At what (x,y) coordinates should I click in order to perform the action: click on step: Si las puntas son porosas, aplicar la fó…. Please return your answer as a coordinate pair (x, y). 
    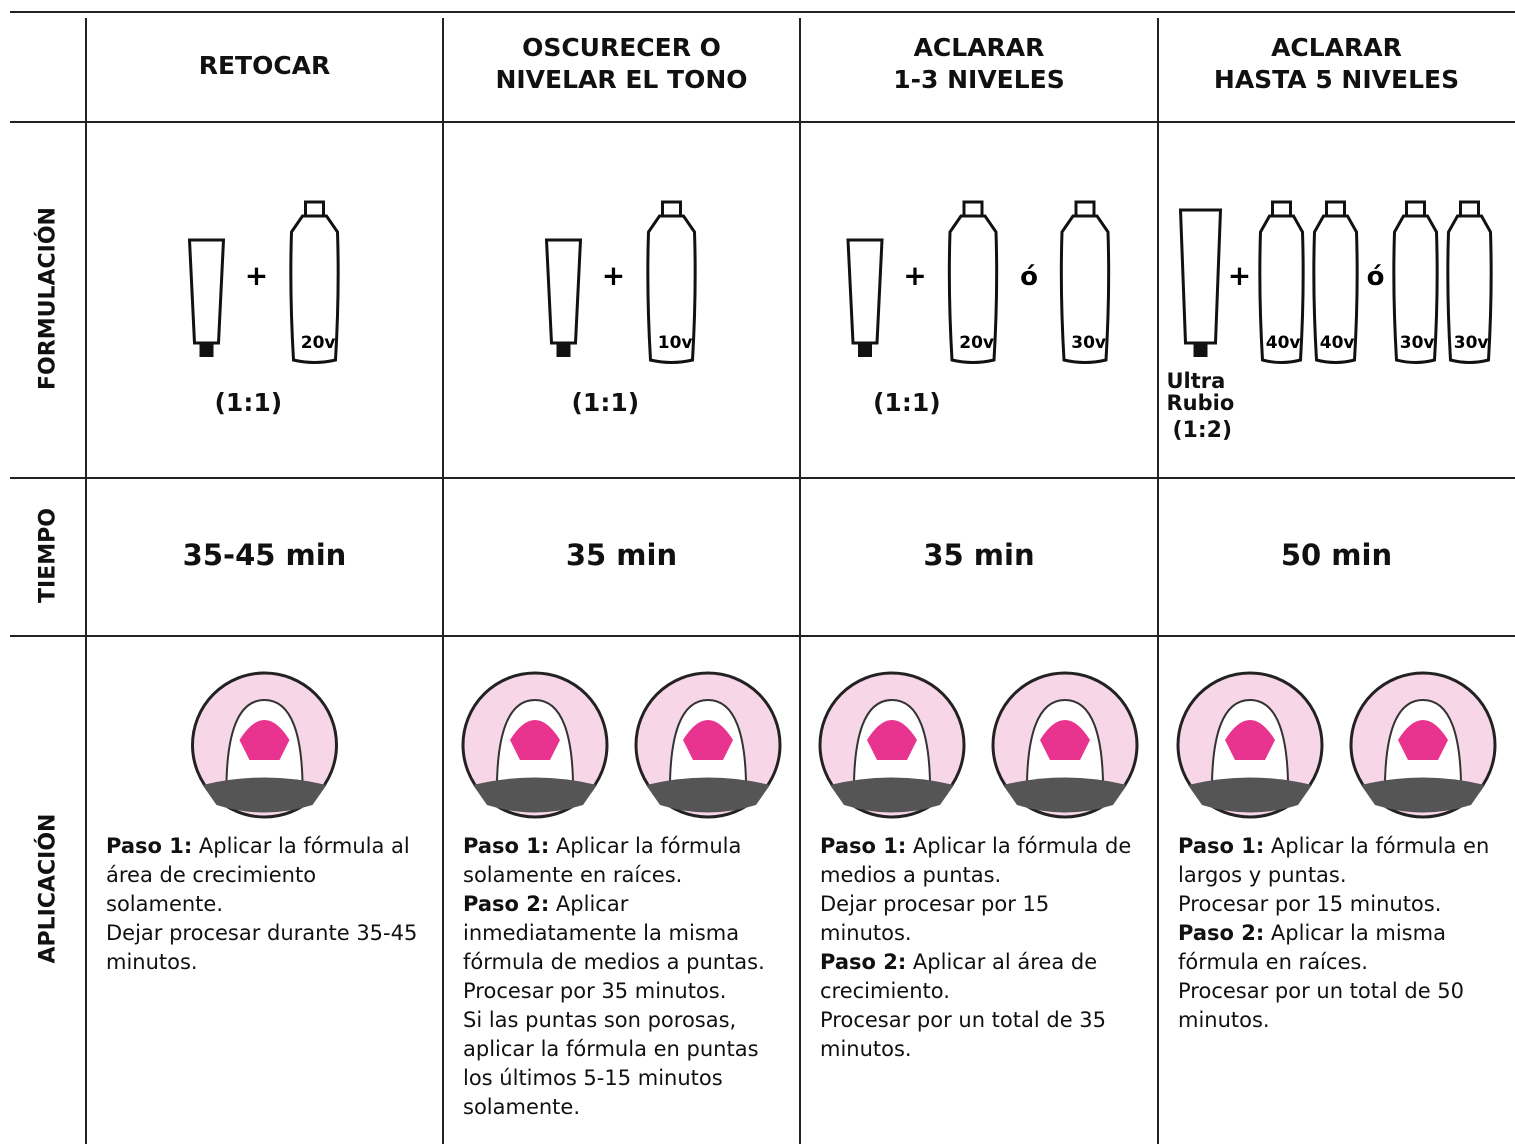
    Looking at the image, I should click on (625, 1064).